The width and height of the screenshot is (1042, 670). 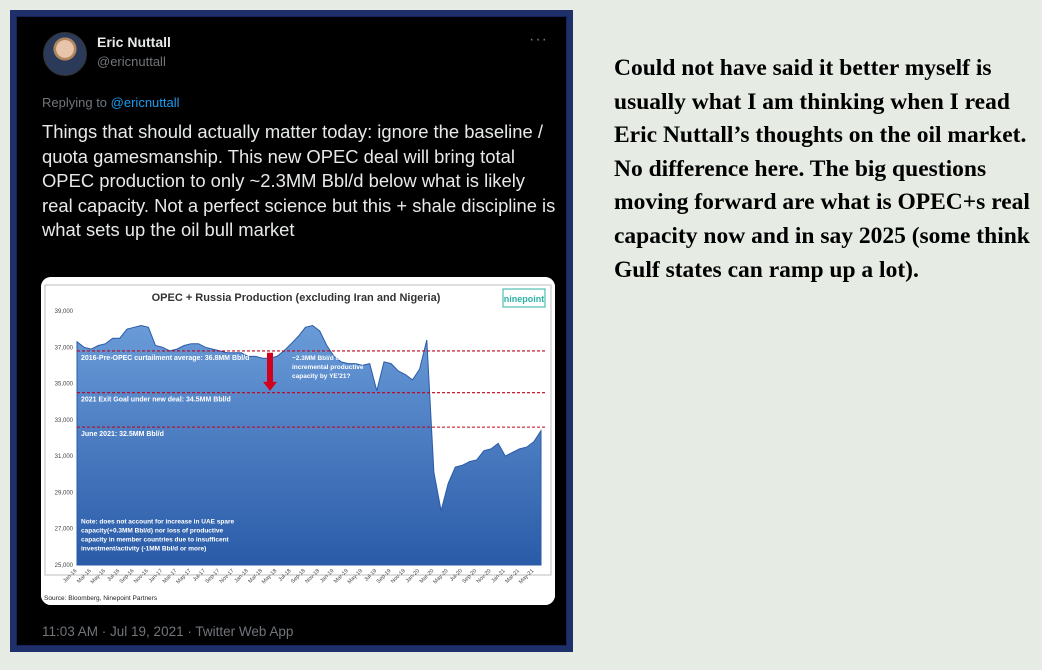 What do you see at coordinates (122, 434) in the screenshot?
I see `reference-line-label: June 2021: 32.5MM Bbl/d` at bounding box center [122, 434].